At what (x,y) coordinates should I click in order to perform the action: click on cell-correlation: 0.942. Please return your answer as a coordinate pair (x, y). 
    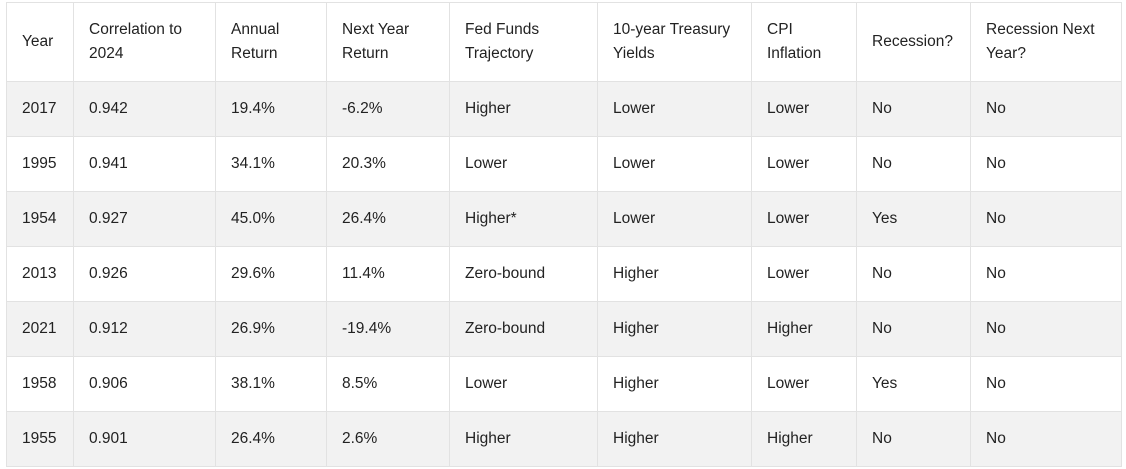
    Looking at the image, I should click on (144, 109).